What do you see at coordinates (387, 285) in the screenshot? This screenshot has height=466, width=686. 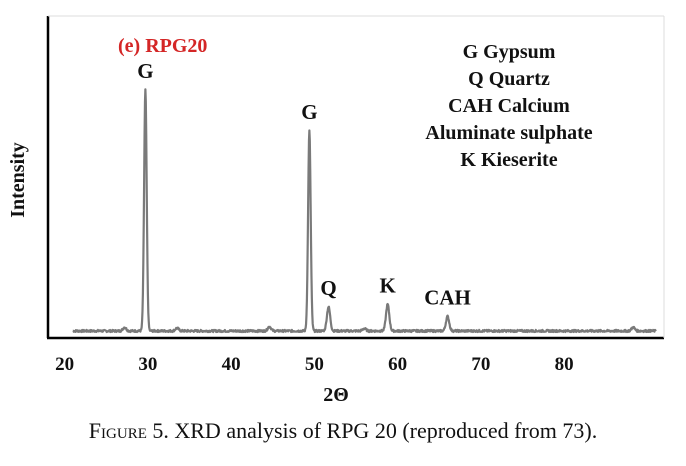 I see `peak-label: K` at bounding box center [387, 285].